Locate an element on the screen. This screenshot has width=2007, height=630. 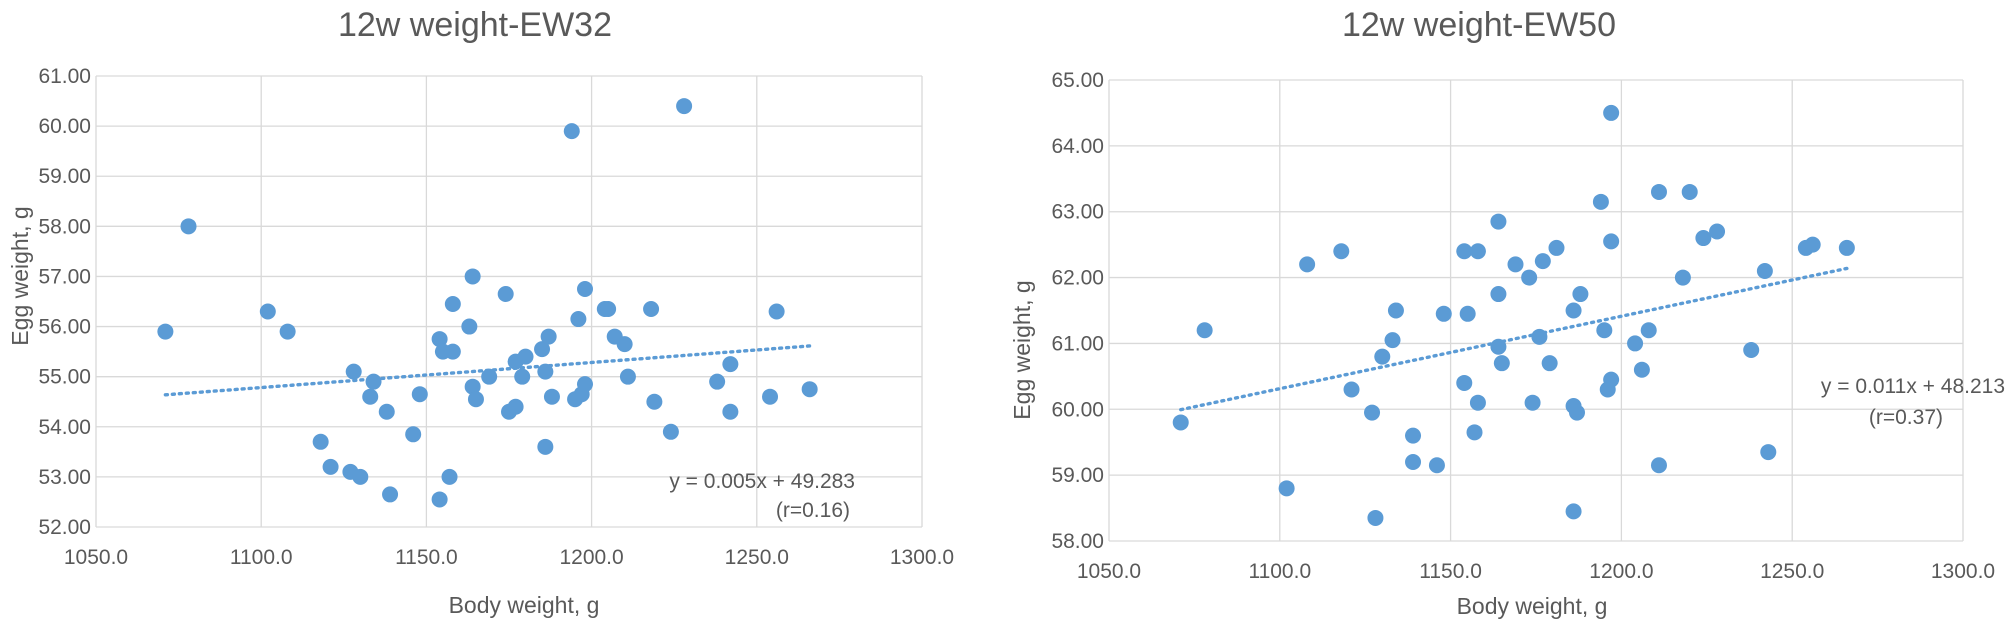
y-tick-label: 59.00 is located at coordinates (1077, 475).